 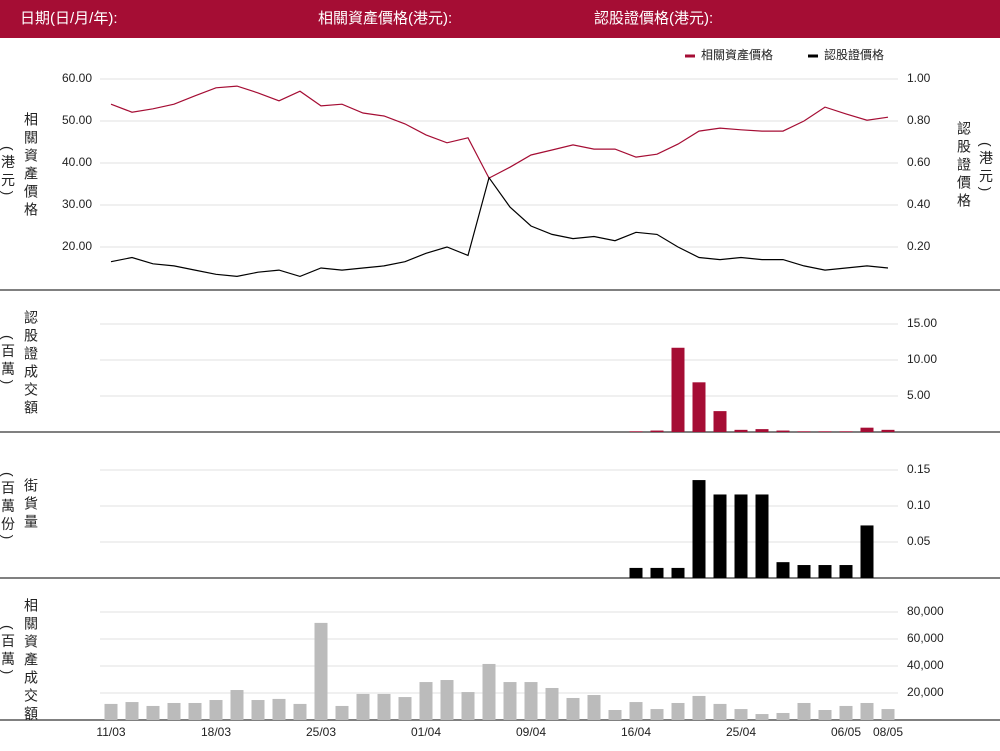 What do you see at coordinates (636, 732) in the screenshot?
I see `x-tick-label: 16/04` at bounding box center [636, 732].